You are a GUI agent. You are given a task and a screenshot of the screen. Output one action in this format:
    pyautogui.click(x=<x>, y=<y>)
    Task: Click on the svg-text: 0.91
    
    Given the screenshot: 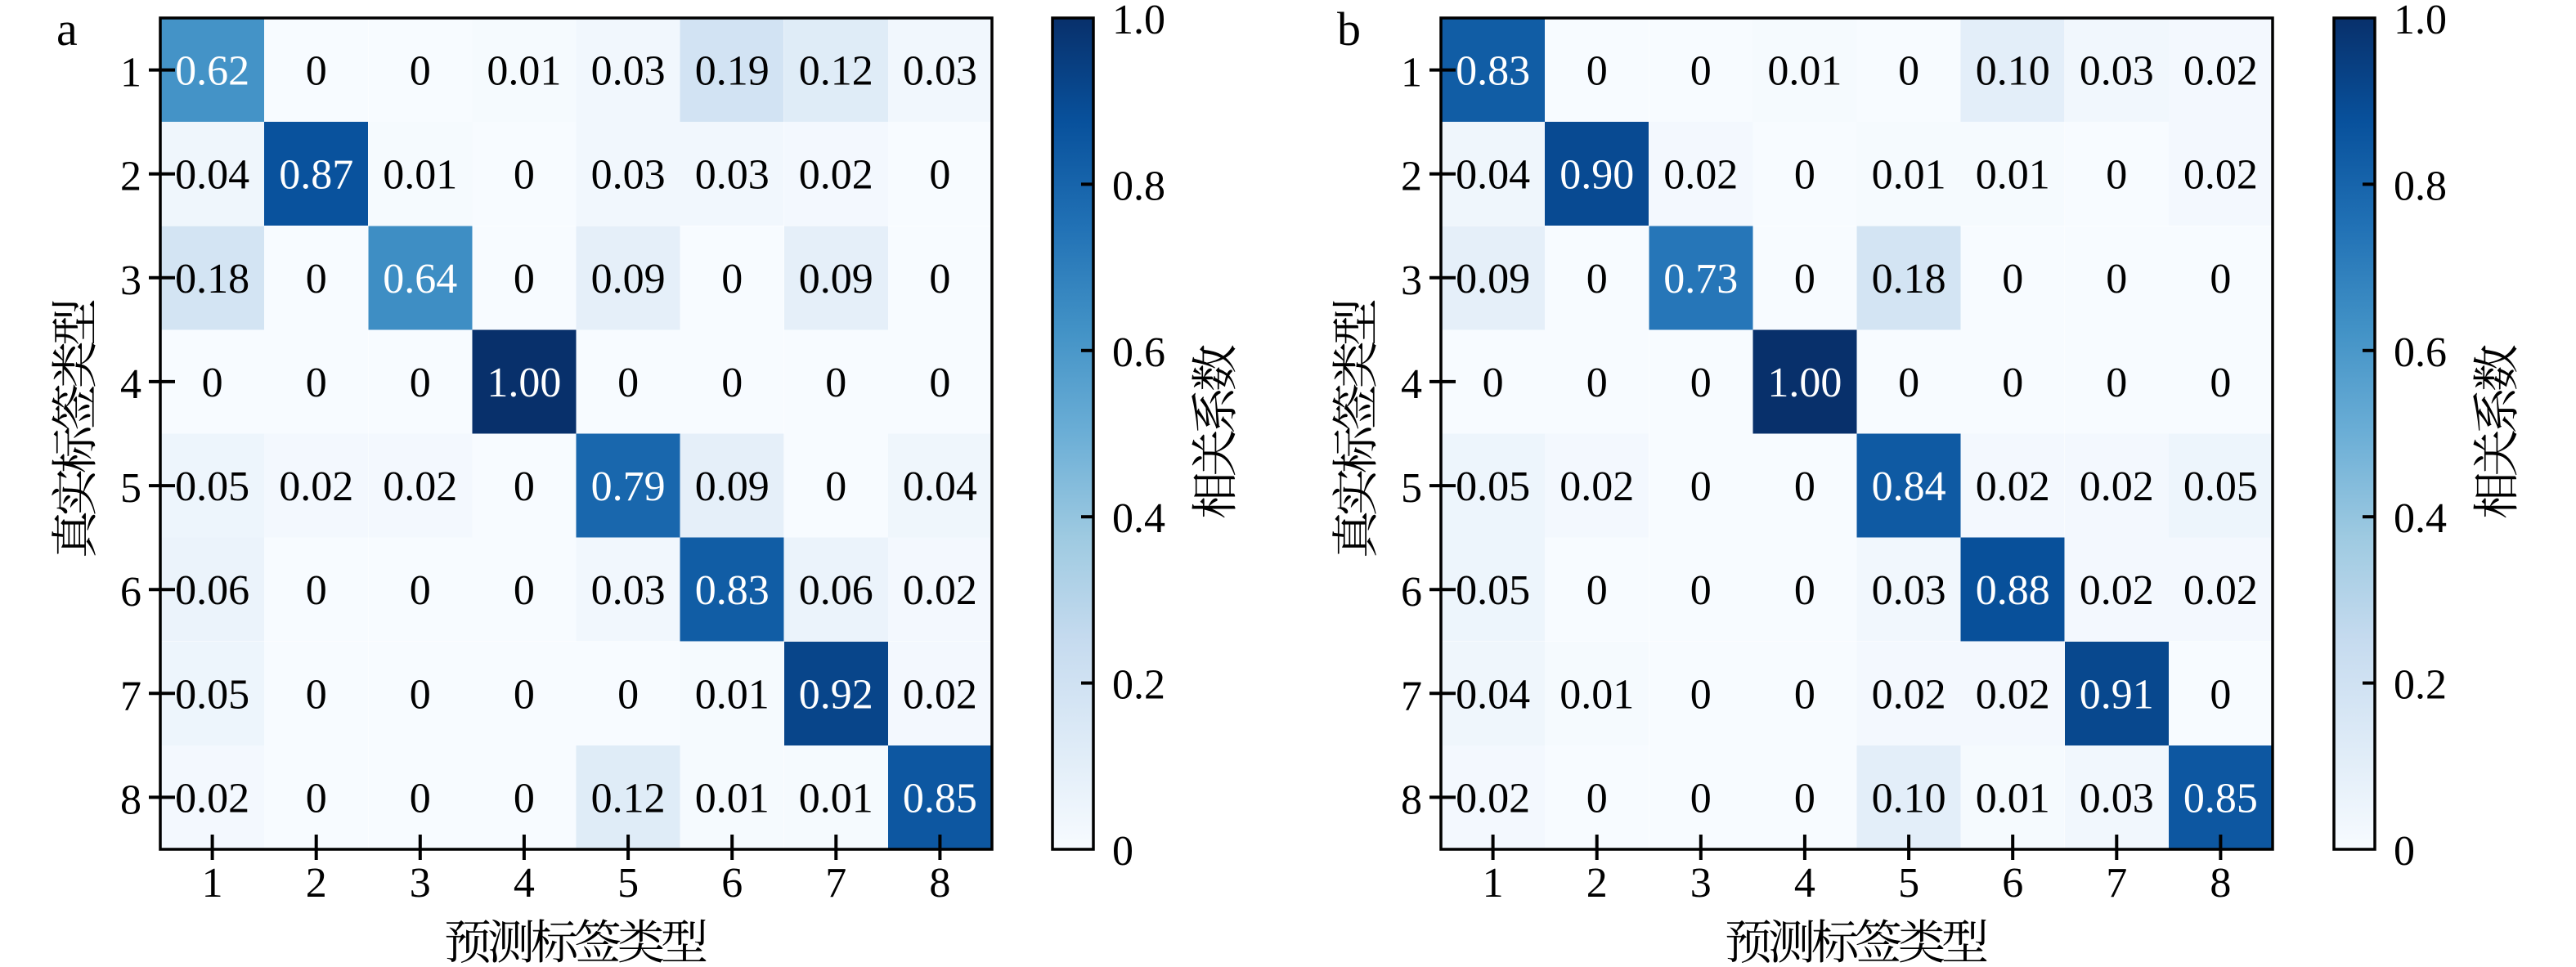 What is the action you would take?
    pyautogui.click(x=2117, y=695)
    